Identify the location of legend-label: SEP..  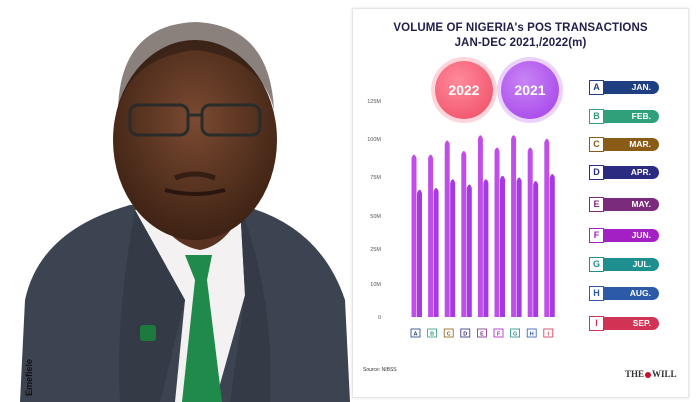
(628, 323).